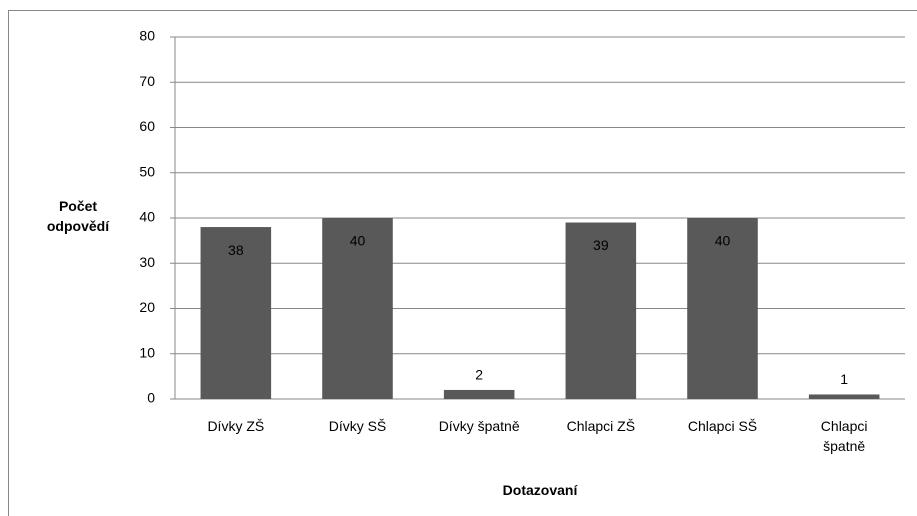 This screenshot has width=917, height=516. I want to click on y-tick-label: 10, so click(147, 352).